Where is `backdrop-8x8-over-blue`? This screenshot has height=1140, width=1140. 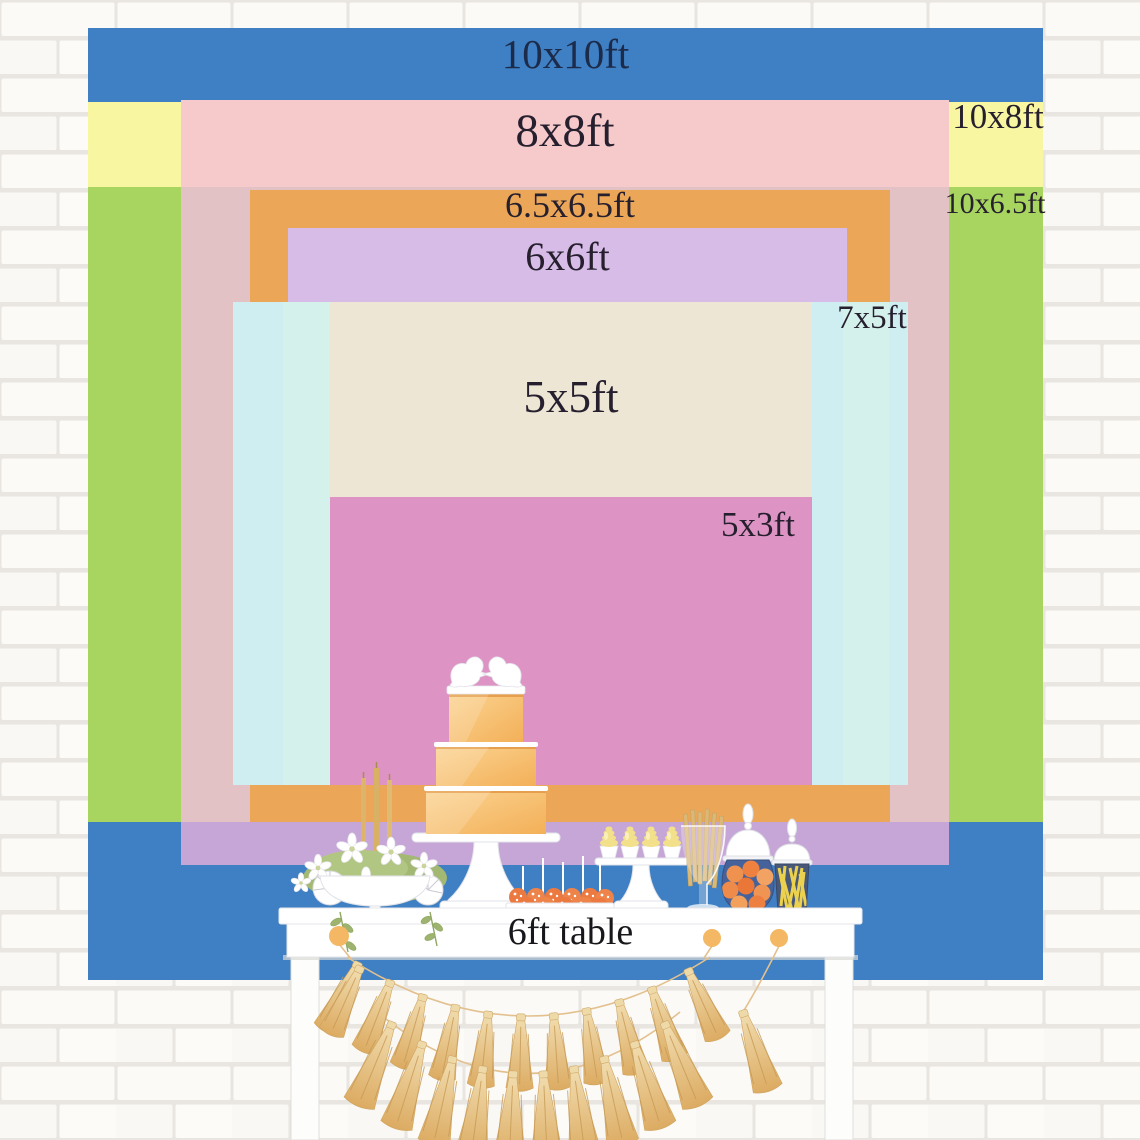
backdrop-8x8-over-blue is located at coordinates (565, 843).